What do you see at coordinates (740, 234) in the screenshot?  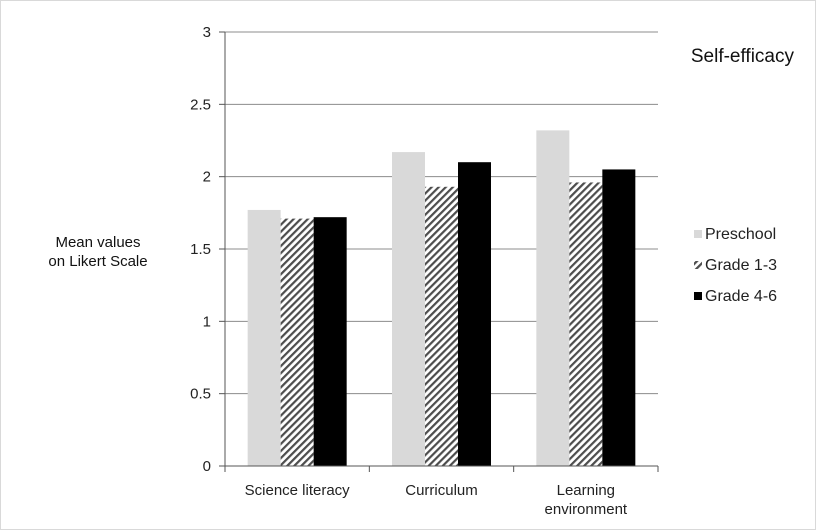 I see `legend-label: Preschool` at bounding box center [740, 234].